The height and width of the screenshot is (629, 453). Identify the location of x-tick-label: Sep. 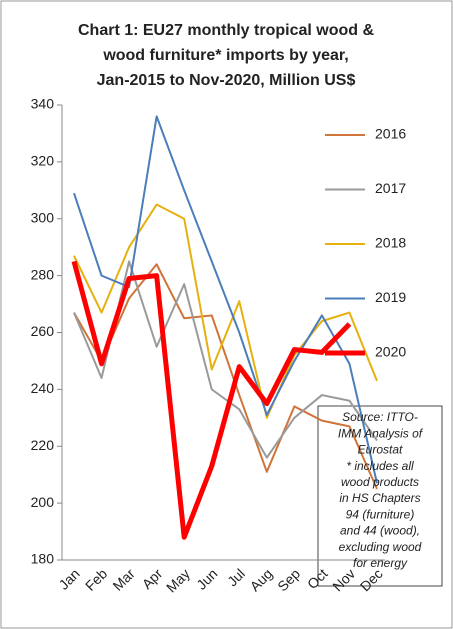
(288, 579).